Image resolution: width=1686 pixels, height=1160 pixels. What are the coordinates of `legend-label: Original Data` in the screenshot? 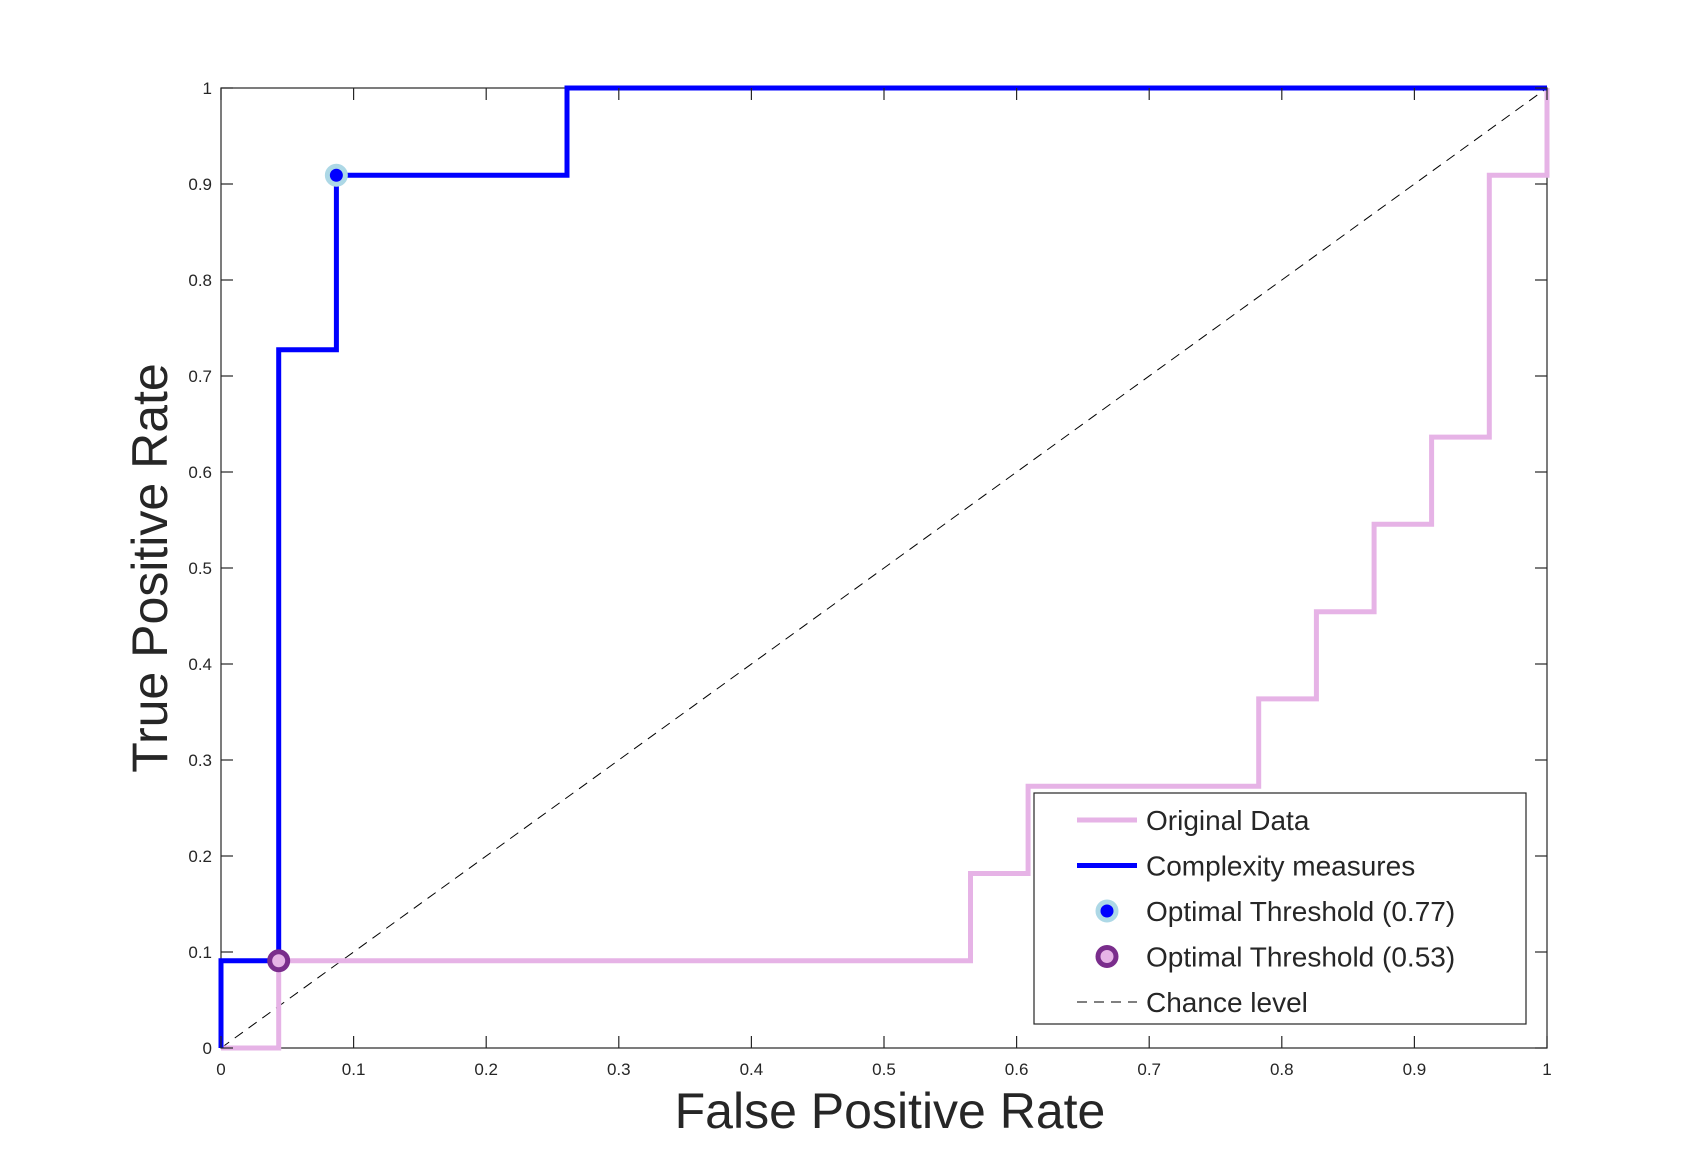 It's located at (1228, 820).